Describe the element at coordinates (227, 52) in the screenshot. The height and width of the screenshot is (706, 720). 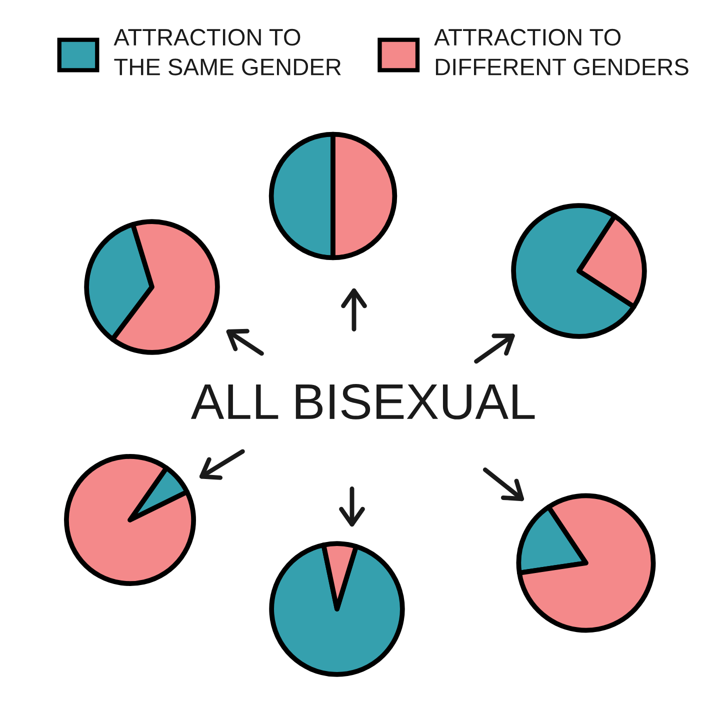
I see `legend-label: ATTRACTION TO THE SAME GENDER` at that location.